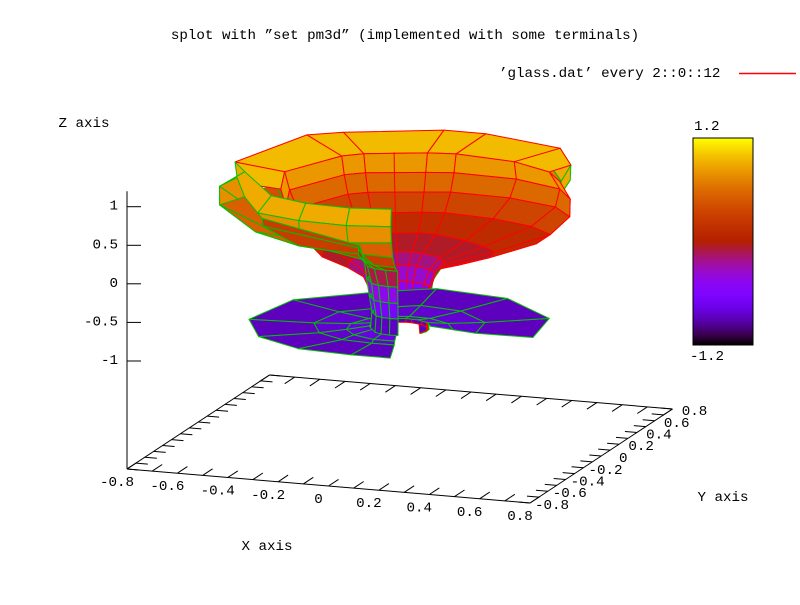  What do you see at coordinates (707, 127) in the screenshot?
I see `svg-text: 1.2` at bounding box center [707, 127].